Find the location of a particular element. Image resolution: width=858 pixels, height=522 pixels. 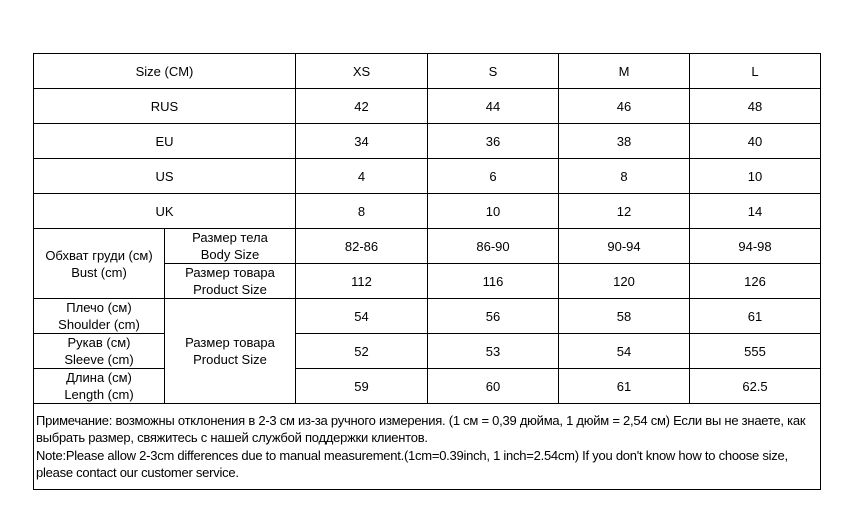

cell: 126 is located at coordinates (755, 281).